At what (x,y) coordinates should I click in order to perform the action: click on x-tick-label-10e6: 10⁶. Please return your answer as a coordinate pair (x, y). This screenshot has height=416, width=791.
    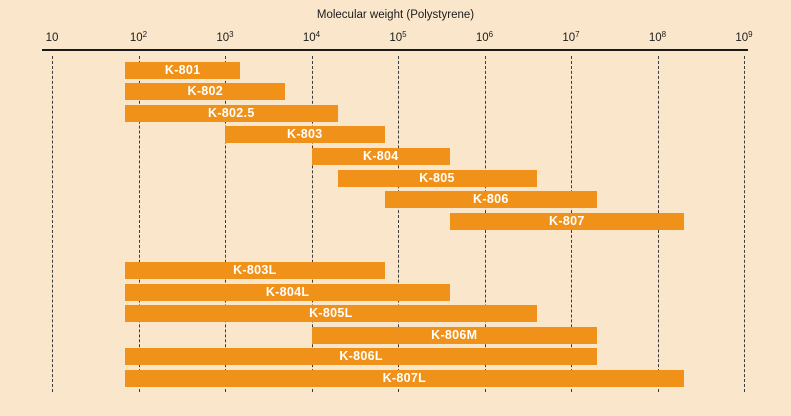
    Looking at the image, I should click on (484, 37).